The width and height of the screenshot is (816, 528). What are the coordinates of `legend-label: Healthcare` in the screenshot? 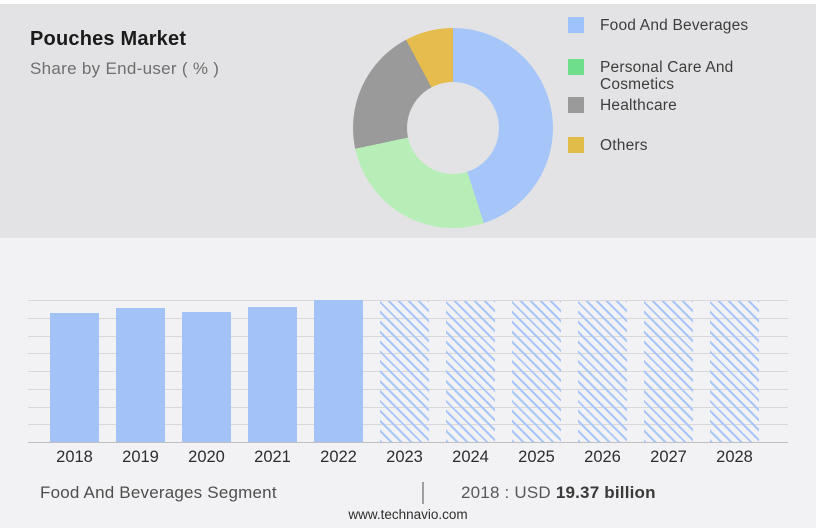 It's located at (638, 105).